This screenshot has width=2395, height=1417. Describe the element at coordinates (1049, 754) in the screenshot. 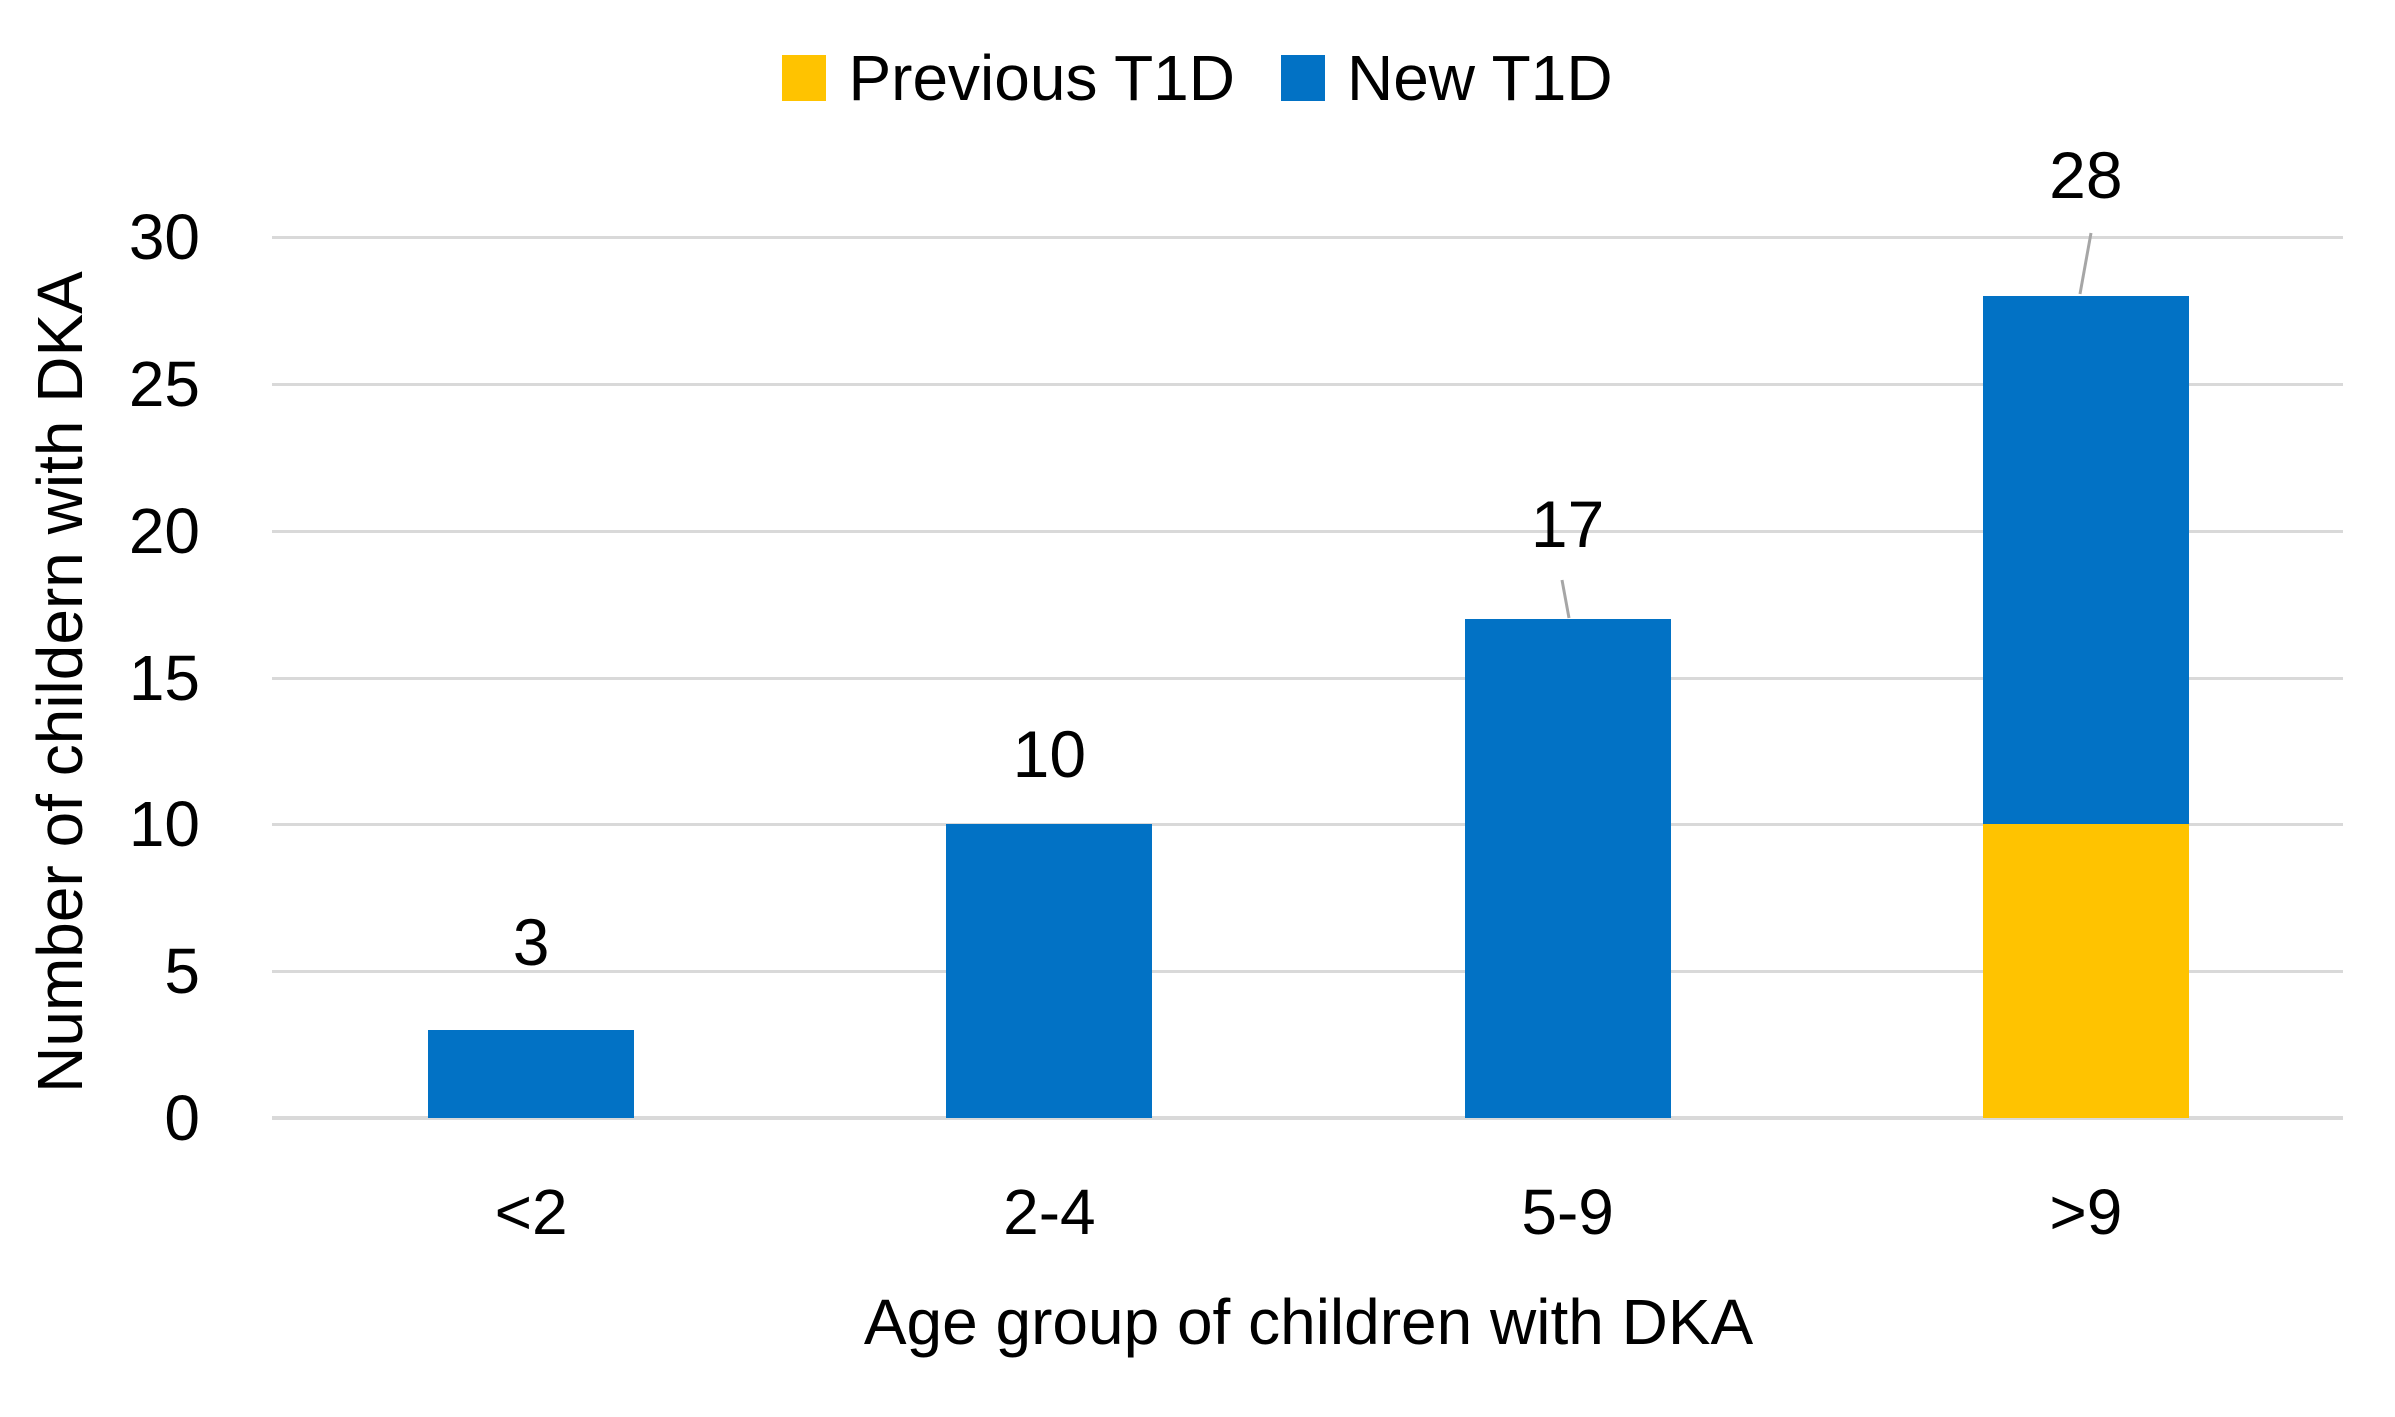

I see `data-label-2-4: 10` at that location.